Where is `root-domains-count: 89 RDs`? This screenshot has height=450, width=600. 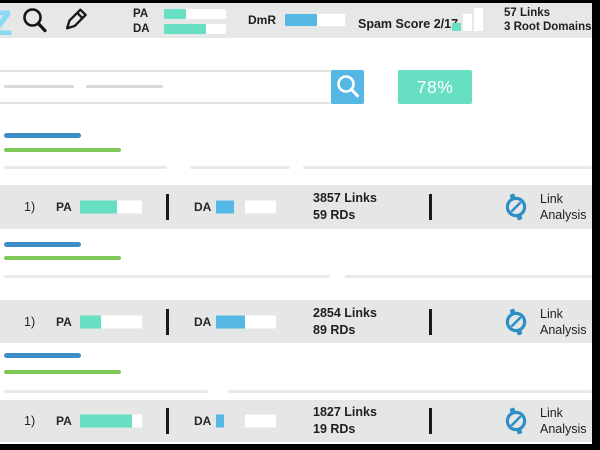
root-domains-count: 89 RDs is located at coordinates (334, 329).